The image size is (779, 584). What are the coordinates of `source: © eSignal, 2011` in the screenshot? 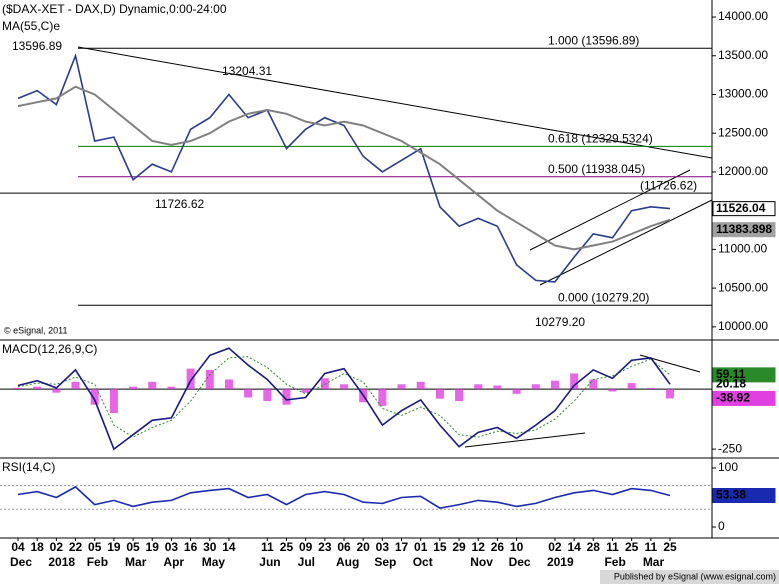 It's located at (36, 330).